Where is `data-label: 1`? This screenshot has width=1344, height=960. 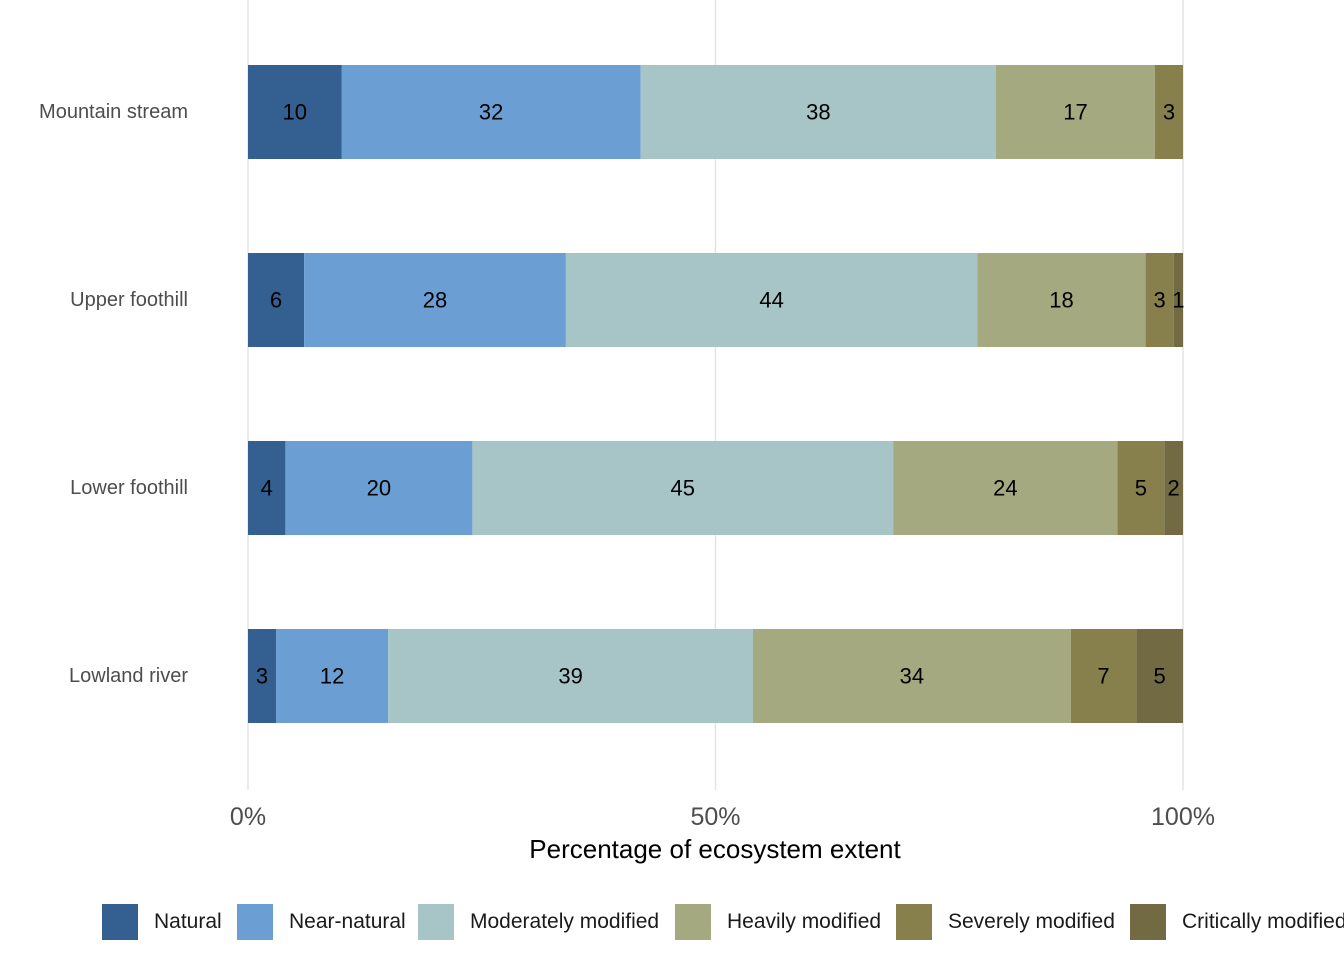 data-label: 1 is located at coordinates (1178, 300).